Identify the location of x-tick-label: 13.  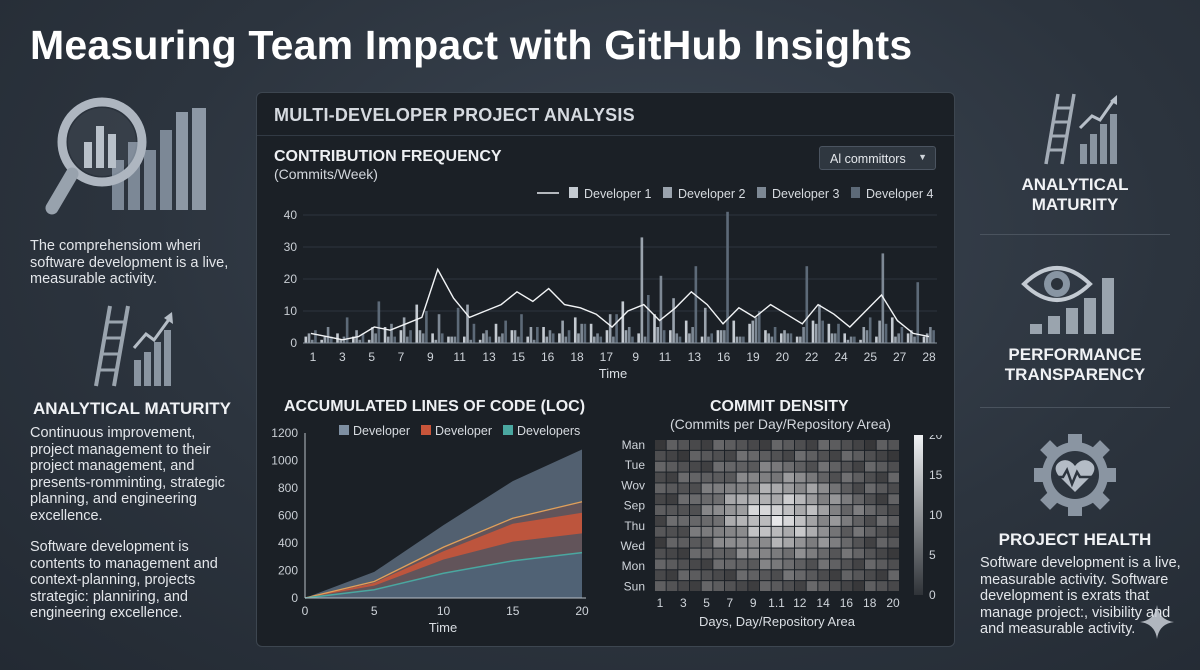
(489, 357).